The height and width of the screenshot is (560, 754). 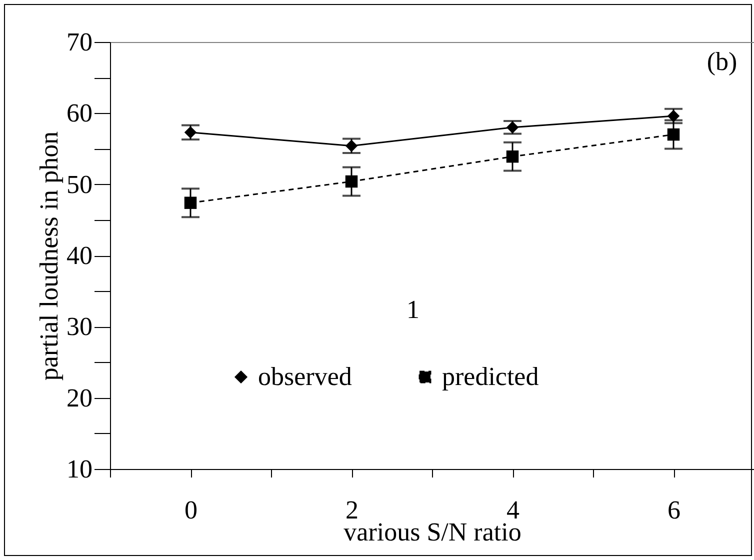 What do you see at coordinates (49, 256) in the screenshot?
I see `y-axis-title: partial loudness in phon` at bounding box center [49, 256].